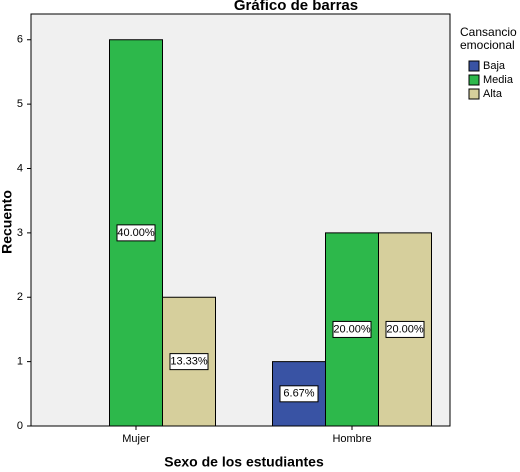  Describe the element at coordinates (20, 40) in the screenshot. I see `y-tick-label: 6` at that location.